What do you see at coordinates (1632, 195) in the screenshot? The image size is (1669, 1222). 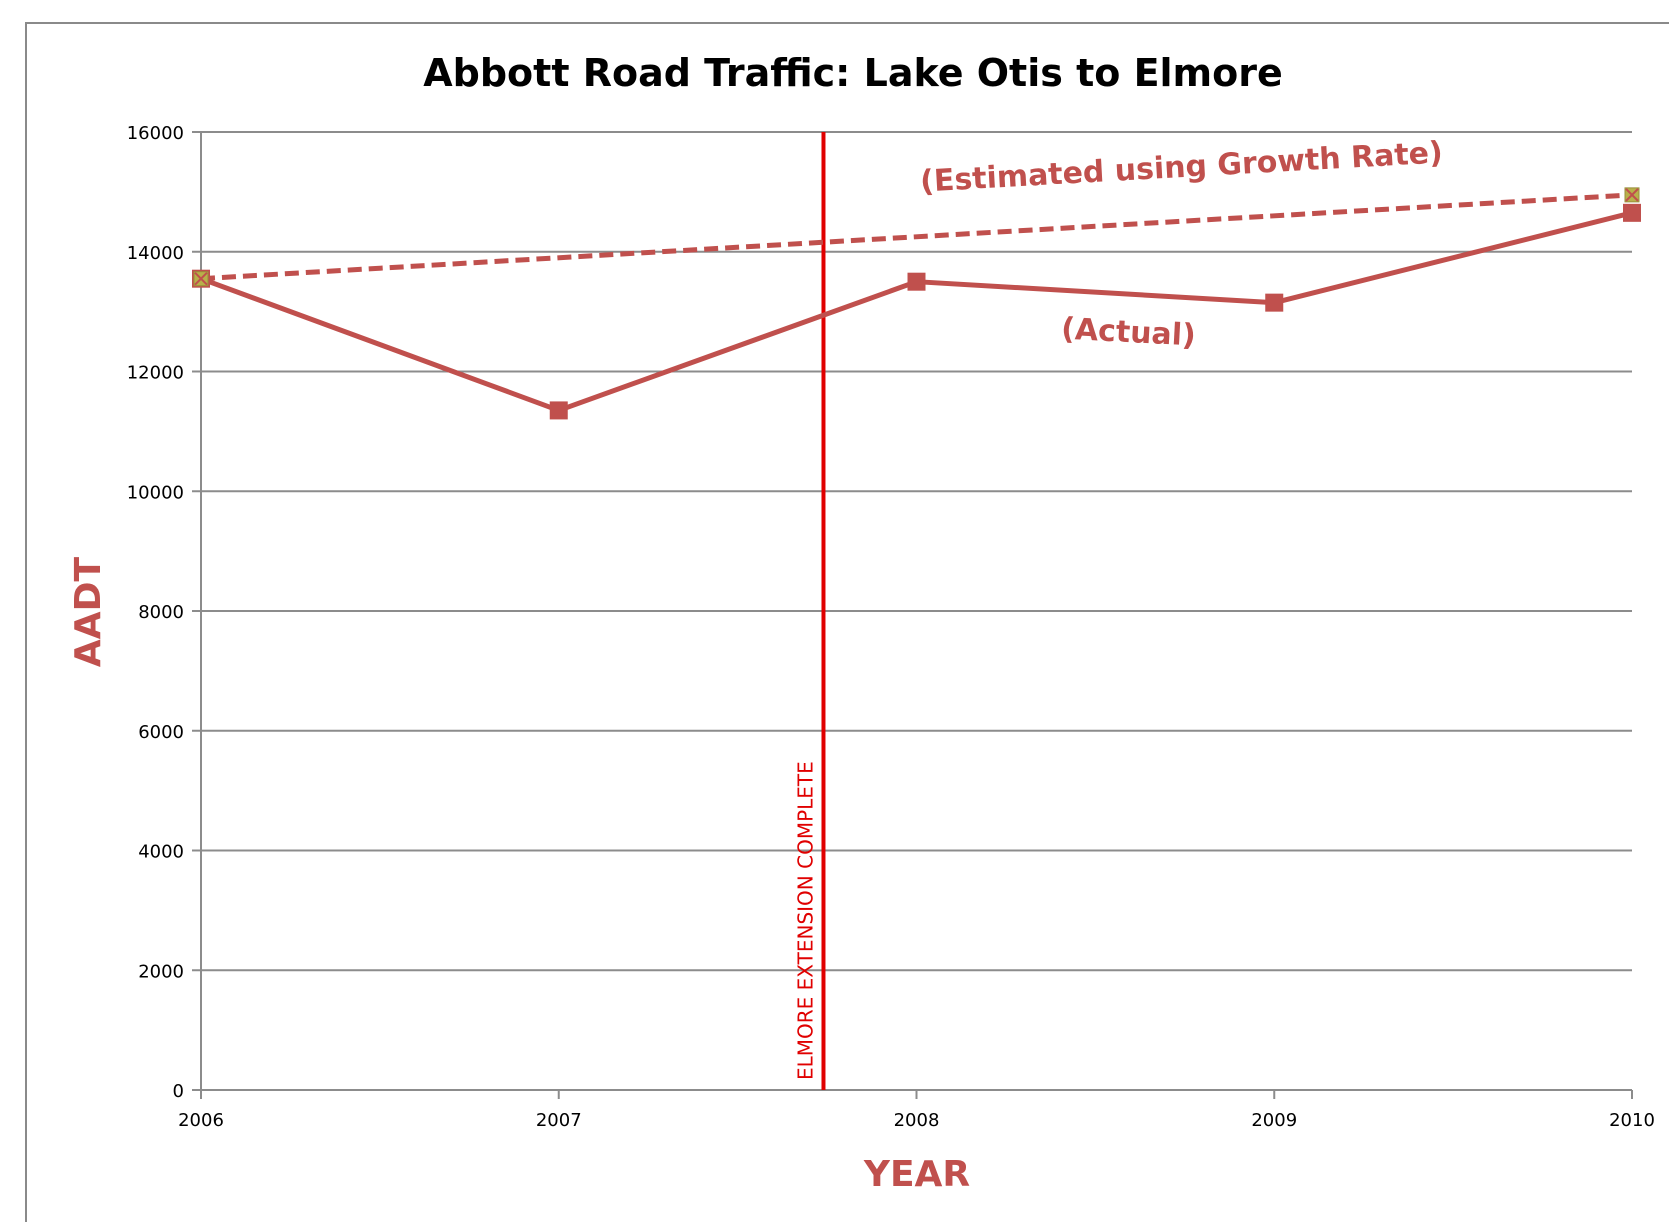 I see `point-cross-estimated-2010` at bounding box center [1632, 195].